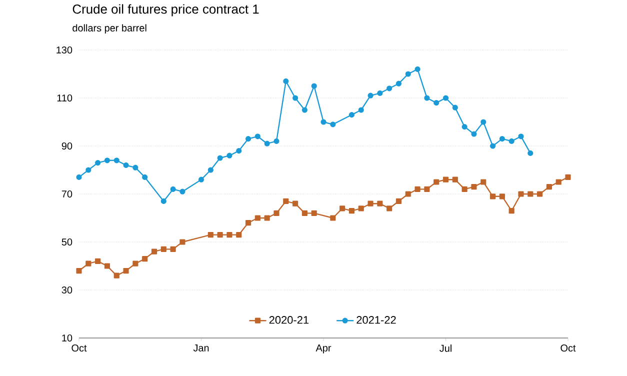 The width and height of the screenshot is (627, 376). What do you see at coordinates (67, 194) in the screenshot?
I see `y-tick-label: 70` at bounding box center [67, 194].